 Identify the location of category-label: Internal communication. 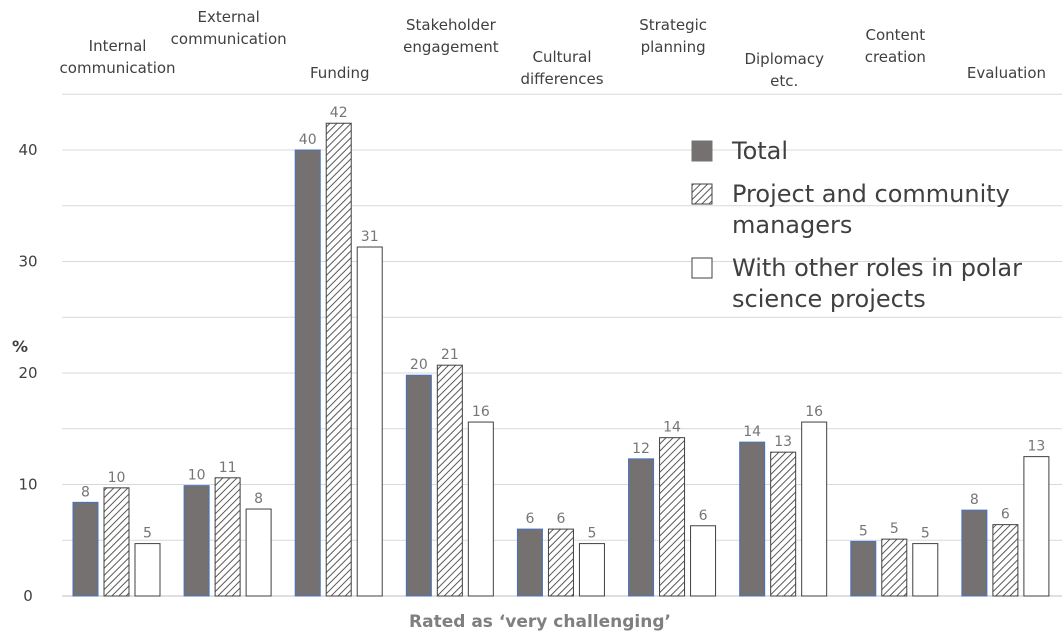
(118, 57).